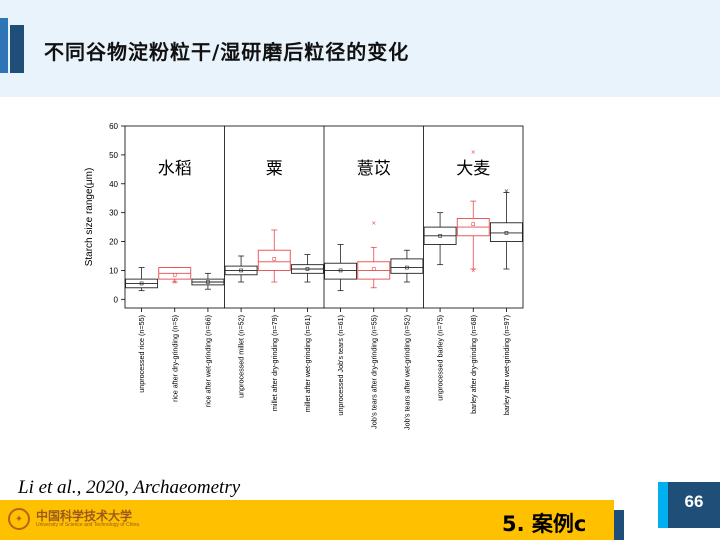  I want to click on x-tick-label: unprocessed rice (n=55), so click(141, 354).